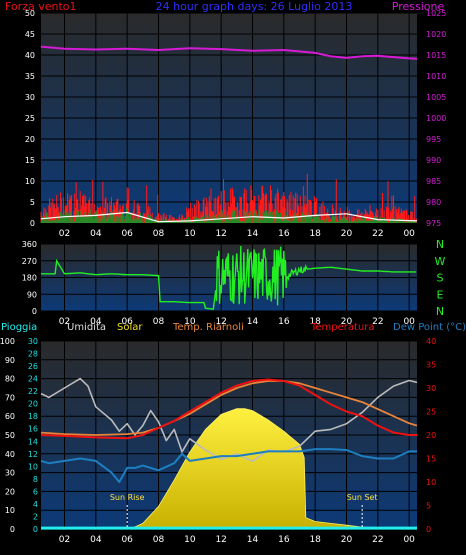  What do you see at coordinates (96, 540) in the screenshot?
I see `weather-x-tick-label: 04` at bounding box center [96, 540].